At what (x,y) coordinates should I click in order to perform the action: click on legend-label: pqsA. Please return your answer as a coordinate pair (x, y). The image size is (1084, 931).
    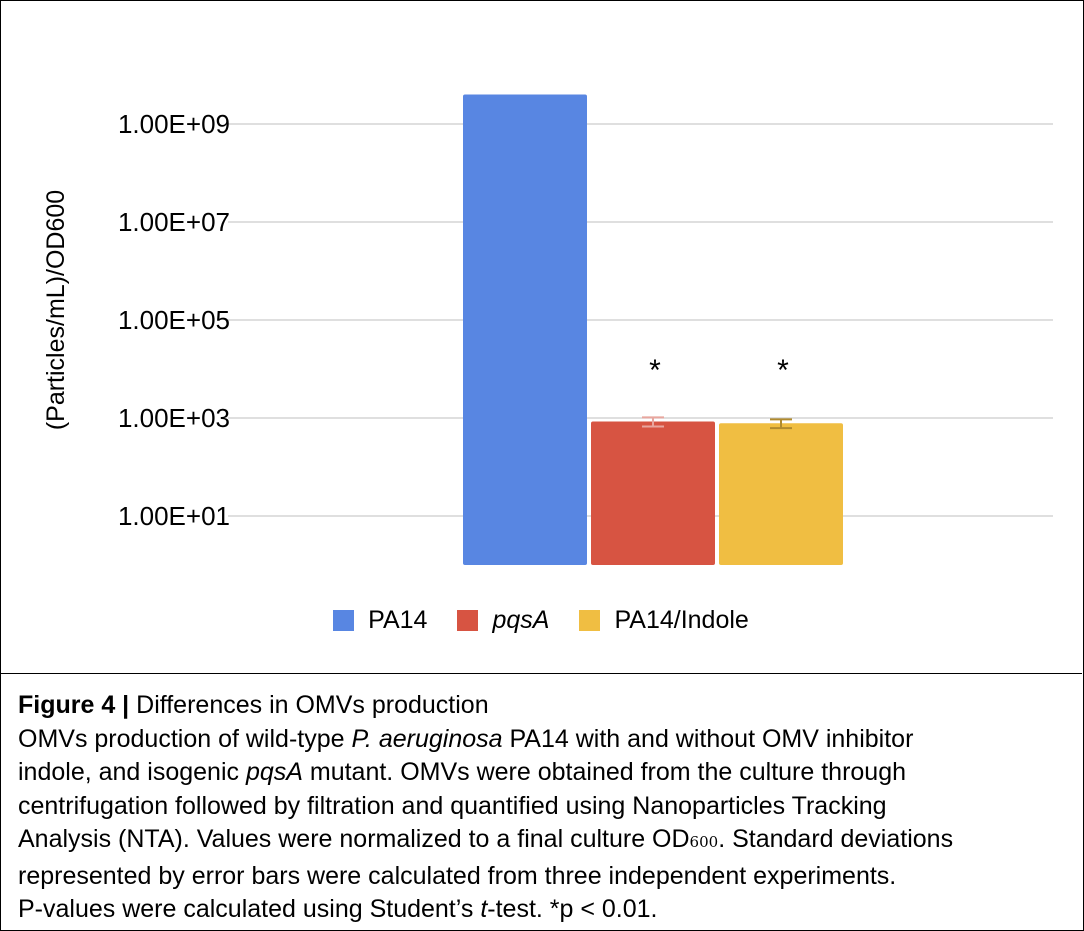
    Looking at the image, I should click on (521, 620).